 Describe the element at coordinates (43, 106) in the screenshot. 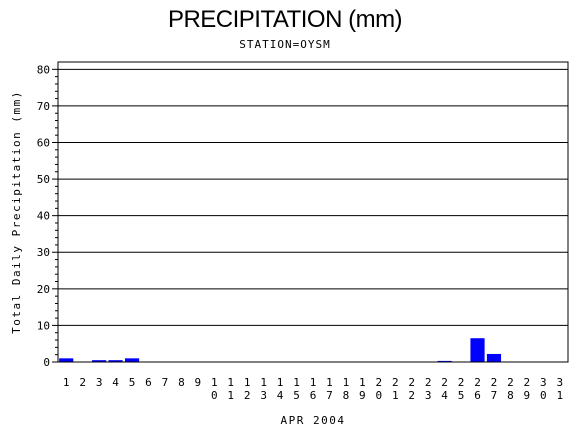

I see `y-tick-label: 70` at that location.